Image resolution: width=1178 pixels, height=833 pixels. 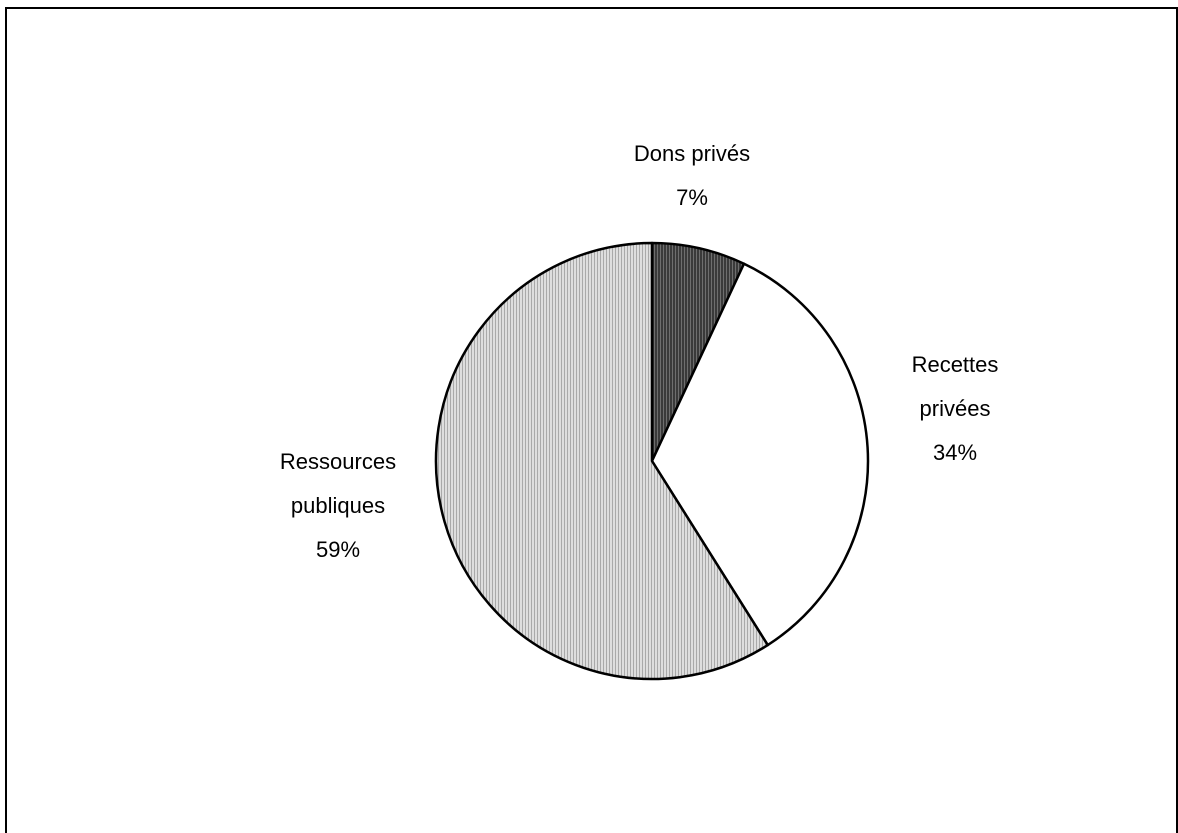 I want to click on pie-slice-3-label: publiques, so click(x=338, y=505).